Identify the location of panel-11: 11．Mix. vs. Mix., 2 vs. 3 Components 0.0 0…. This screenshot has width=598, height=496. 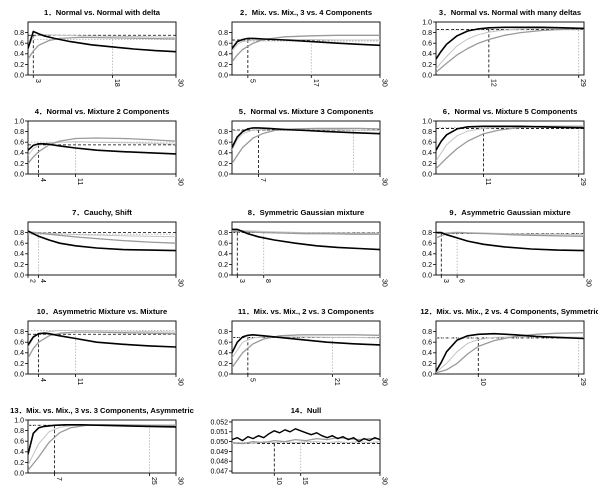
(302, 346).